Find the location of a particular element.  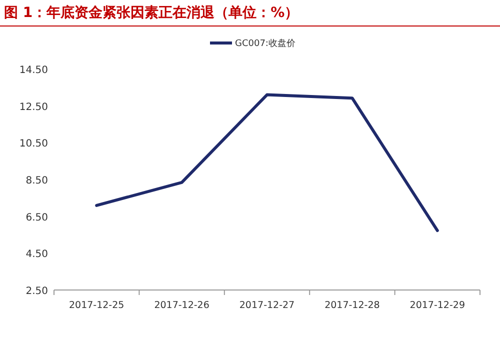

y-tick-label: 4.50 is located at coordinates (37, 254).